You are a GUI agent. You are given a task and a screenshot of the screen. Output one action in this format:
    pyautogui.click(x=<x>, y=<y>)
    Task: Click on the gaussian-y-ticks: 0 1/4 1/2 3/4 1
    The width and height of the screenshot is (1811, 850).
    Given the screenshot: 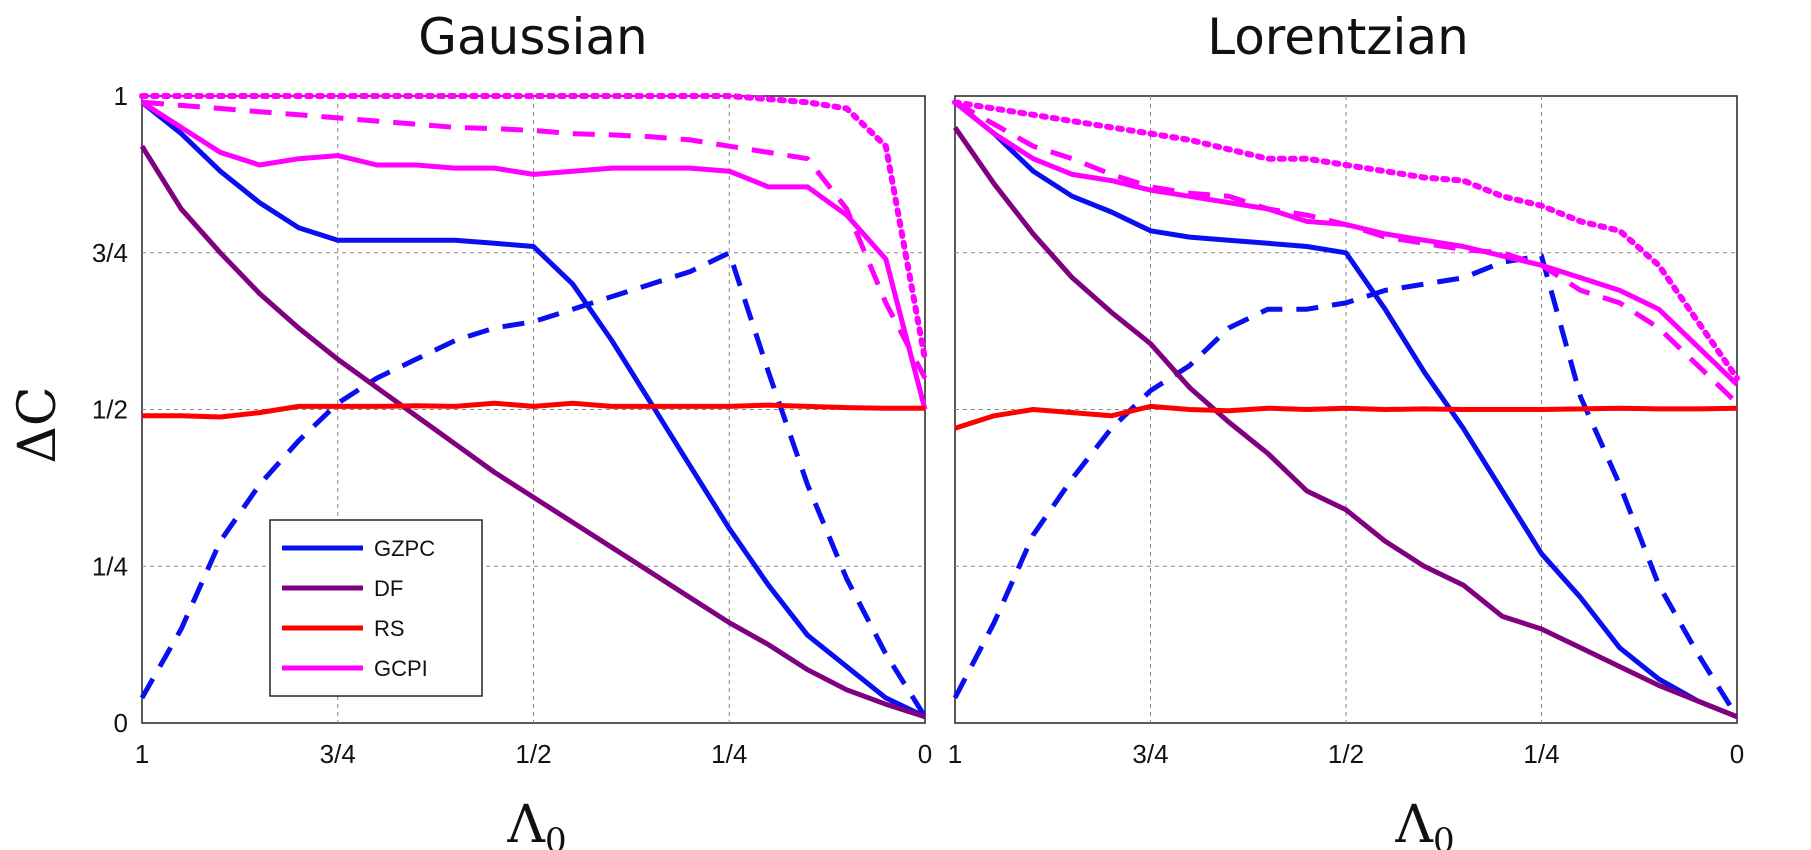 What is the action you would take?
    pyautogui.click(x=110, y=409)
    